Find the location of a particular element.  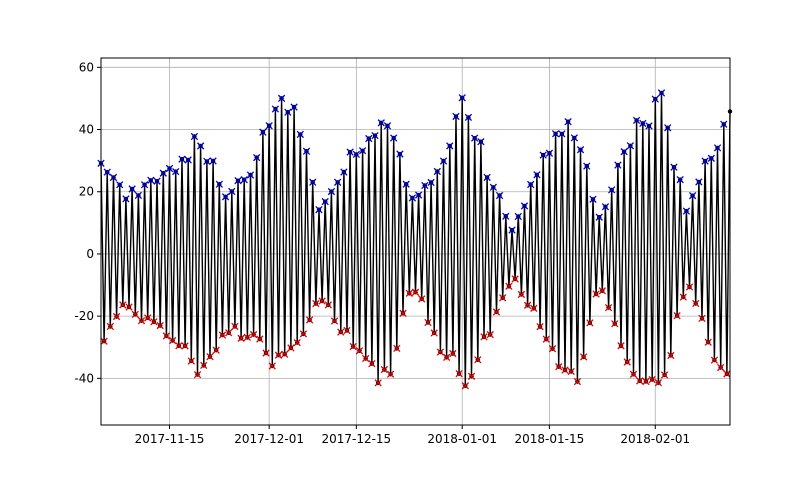

y-tick-label: 20 is located at coordinates (86, 192).